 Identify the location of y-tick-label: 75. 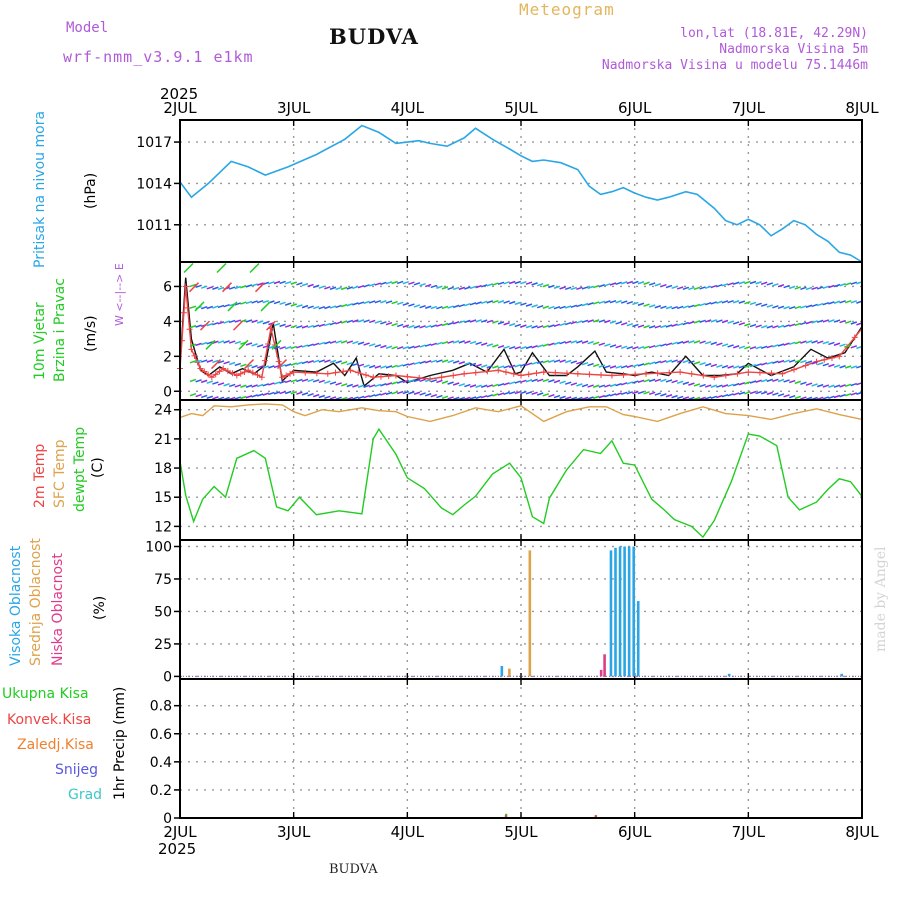
(163, 580).